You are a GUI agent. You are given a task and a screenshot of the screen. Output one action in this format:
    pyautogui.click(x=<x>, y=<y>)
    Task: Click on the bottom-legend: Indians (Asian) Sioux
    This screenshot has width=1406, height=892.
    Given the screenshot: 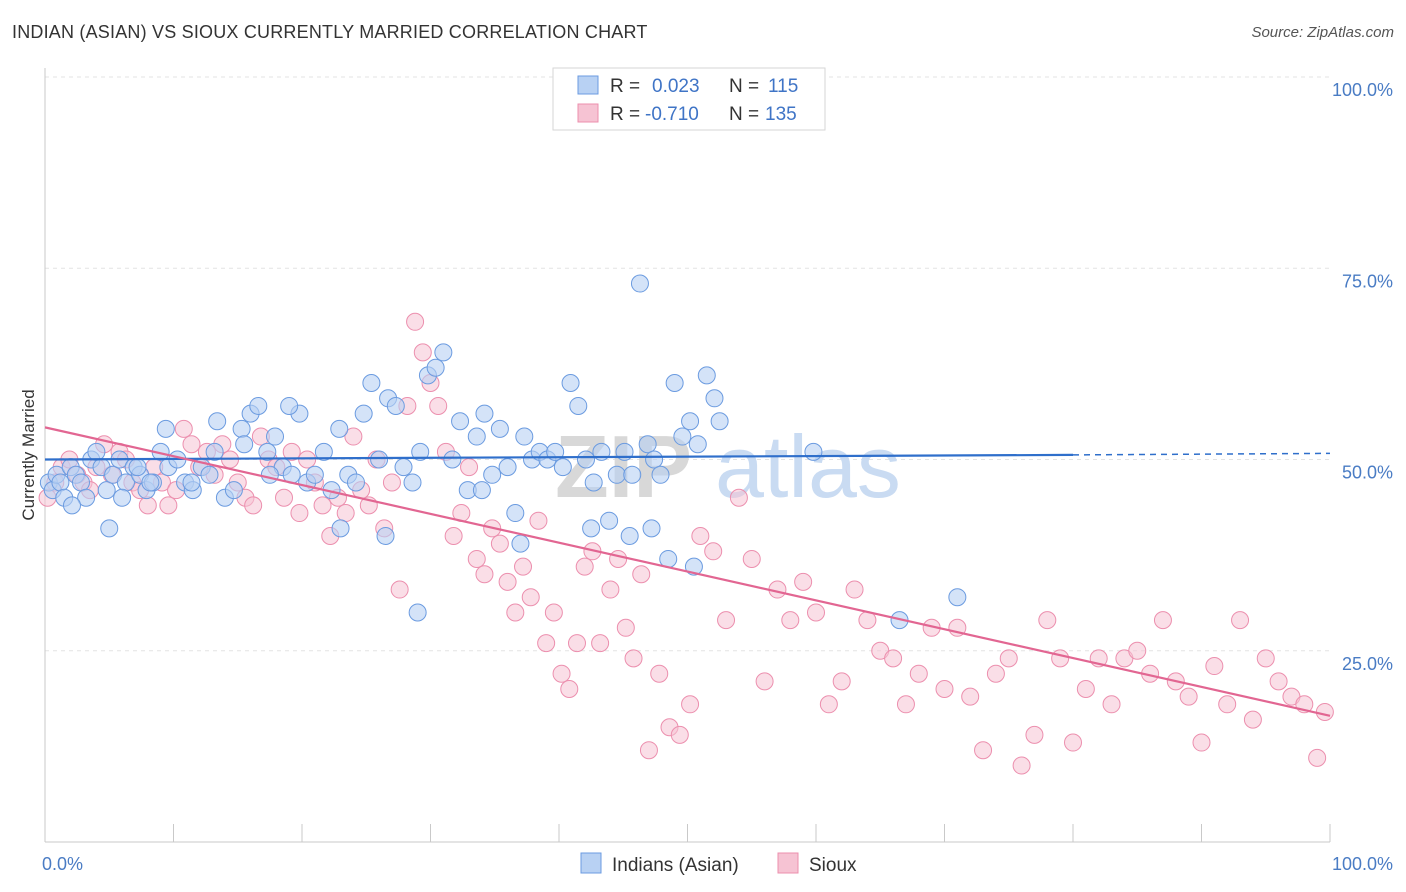 What is the action you would take?
    pyautogui.click(x=718, y=864)
    